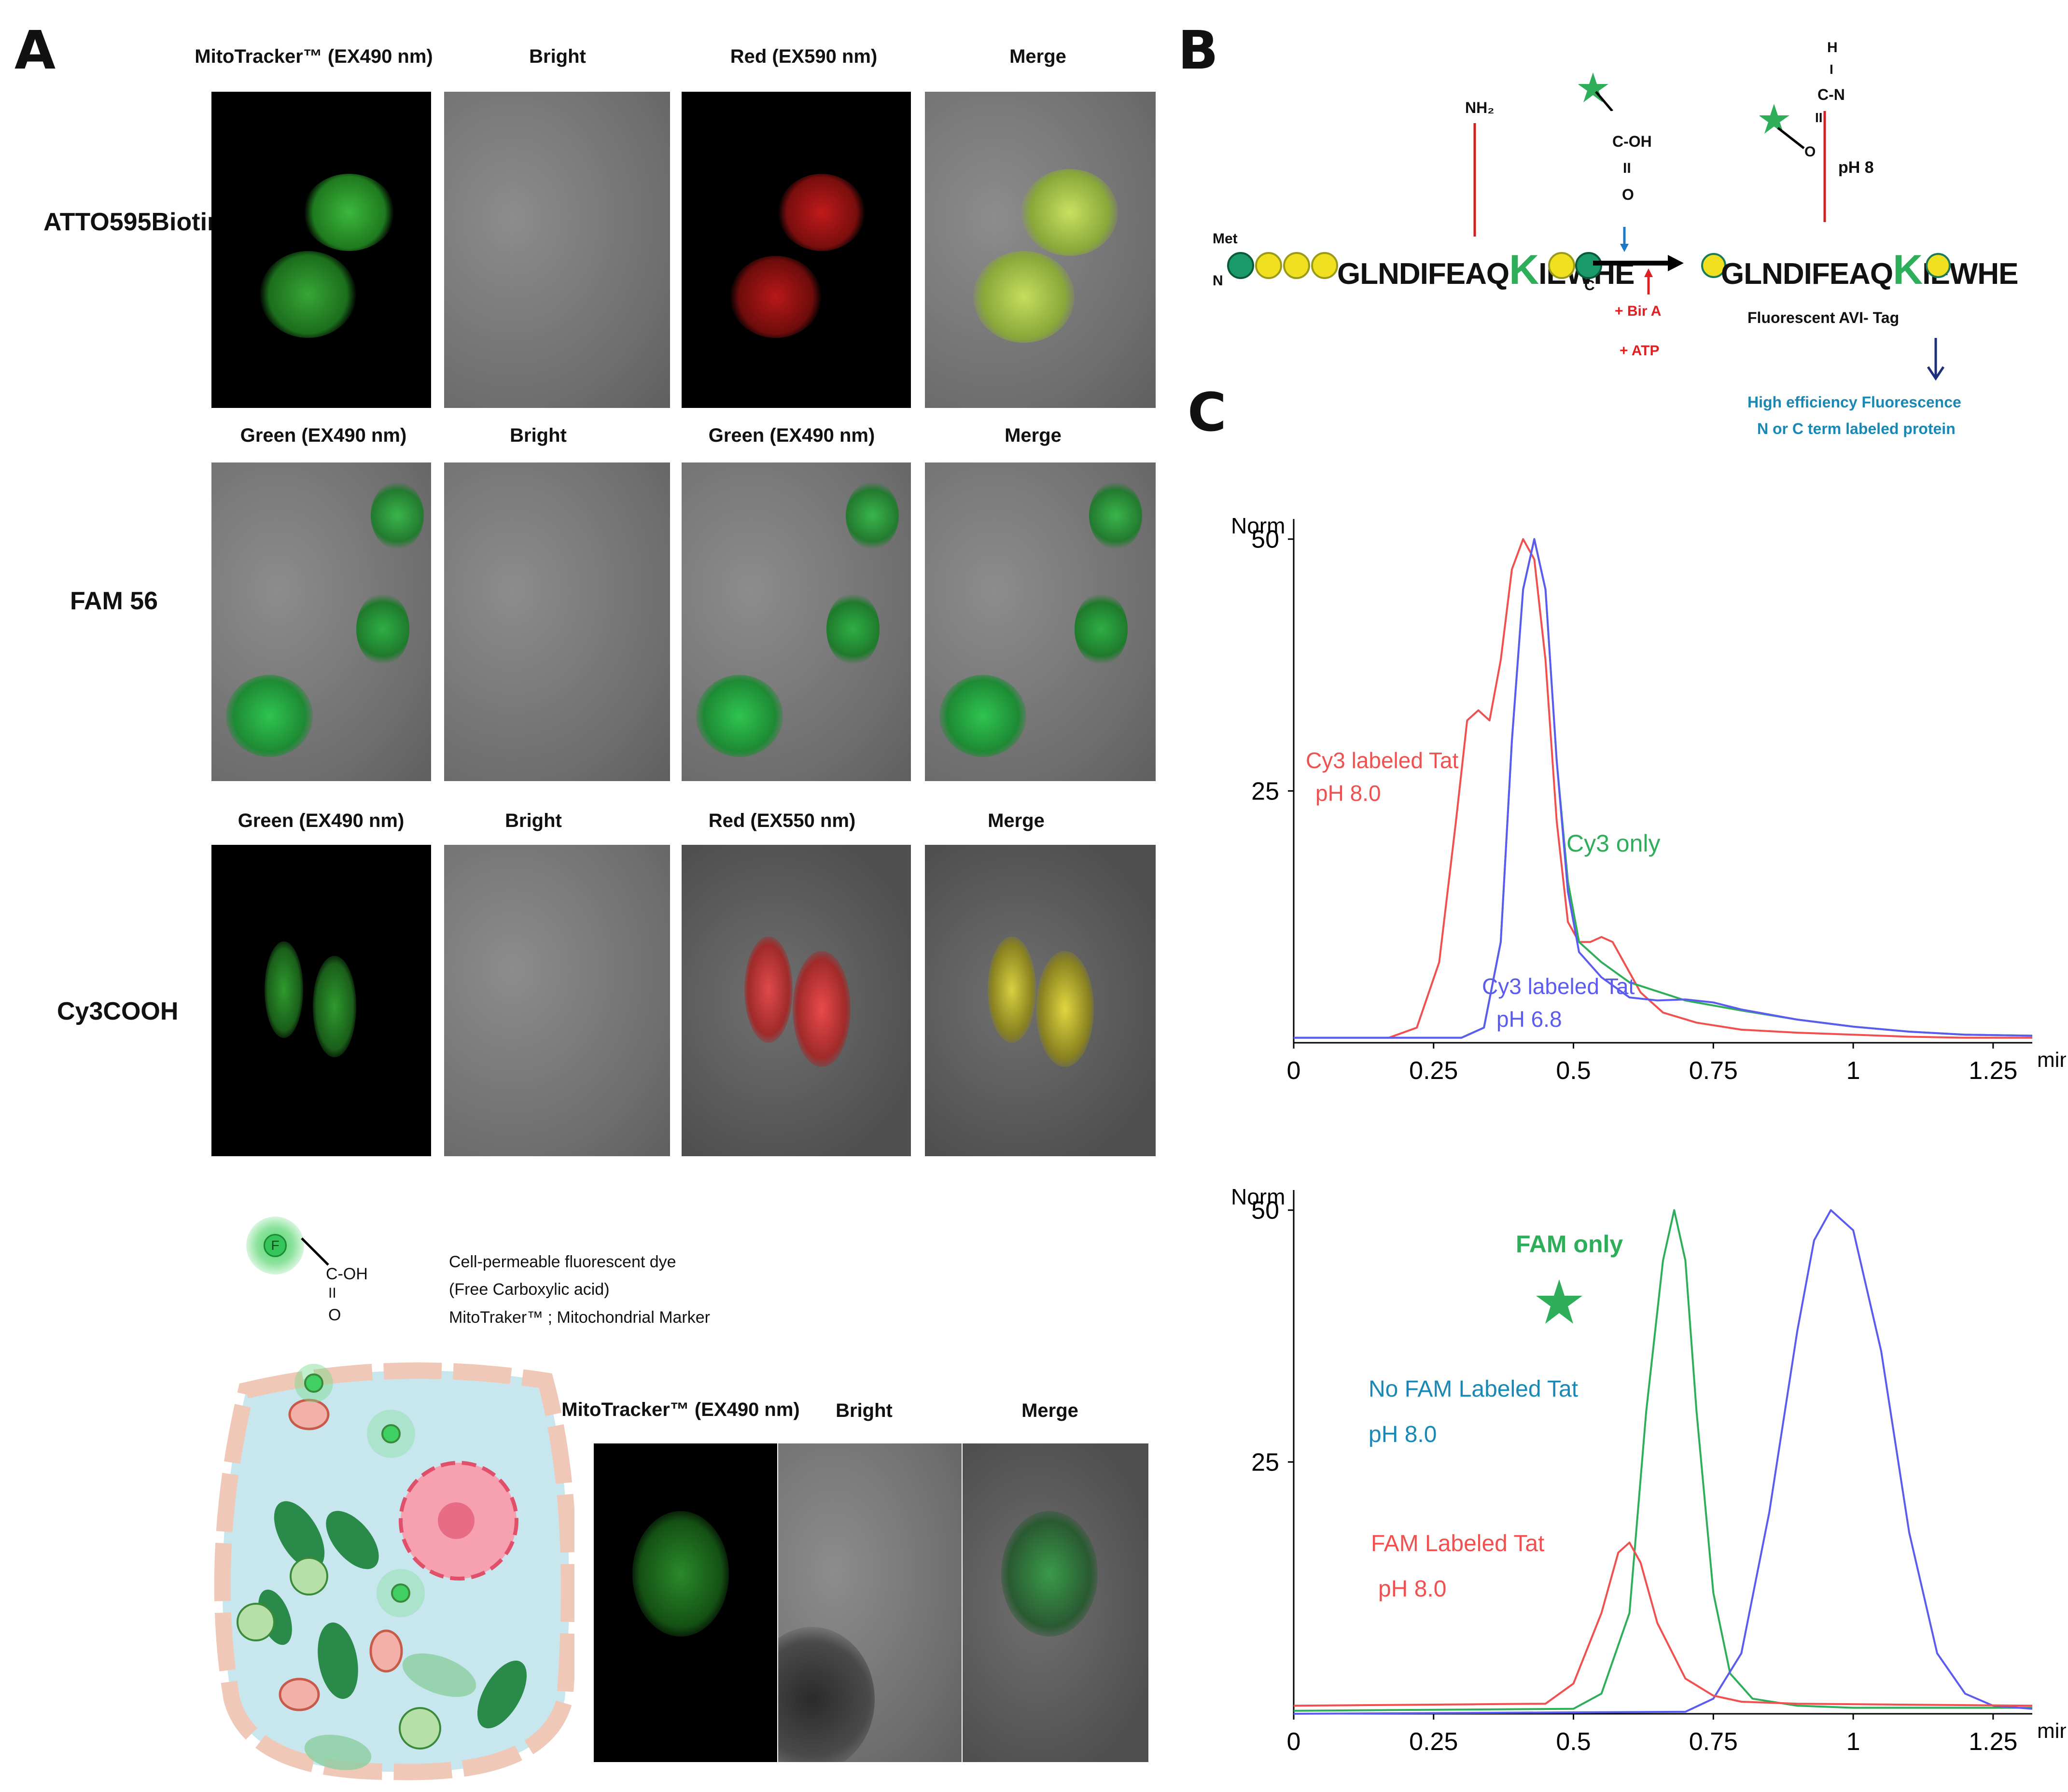  I want to click on avi-tag-label: Fluorescent AVI- Tag, so click(1823, 317).